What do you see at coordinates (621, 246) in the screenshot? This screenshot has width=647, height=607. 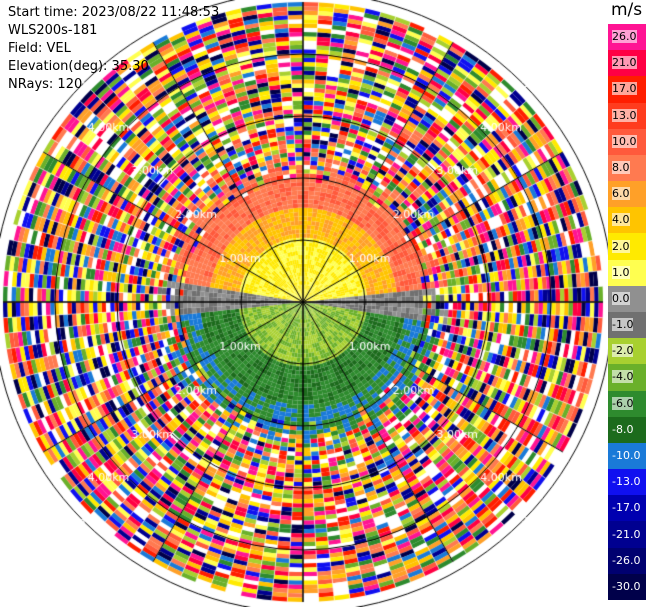 I see `colorbar-label: 2.0` at bounding box center [621, 246].